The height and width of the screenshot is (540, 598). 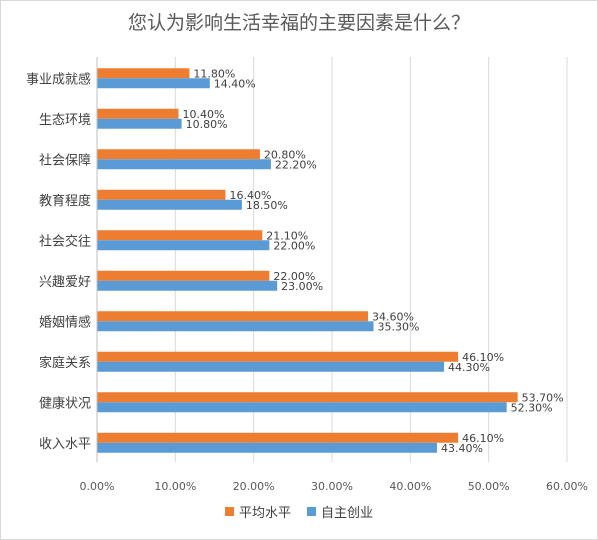 What do you see at coordinates (214, 73) in the screenshot?
I see `data-label: 11.80%` at bounding box center [214, 73].